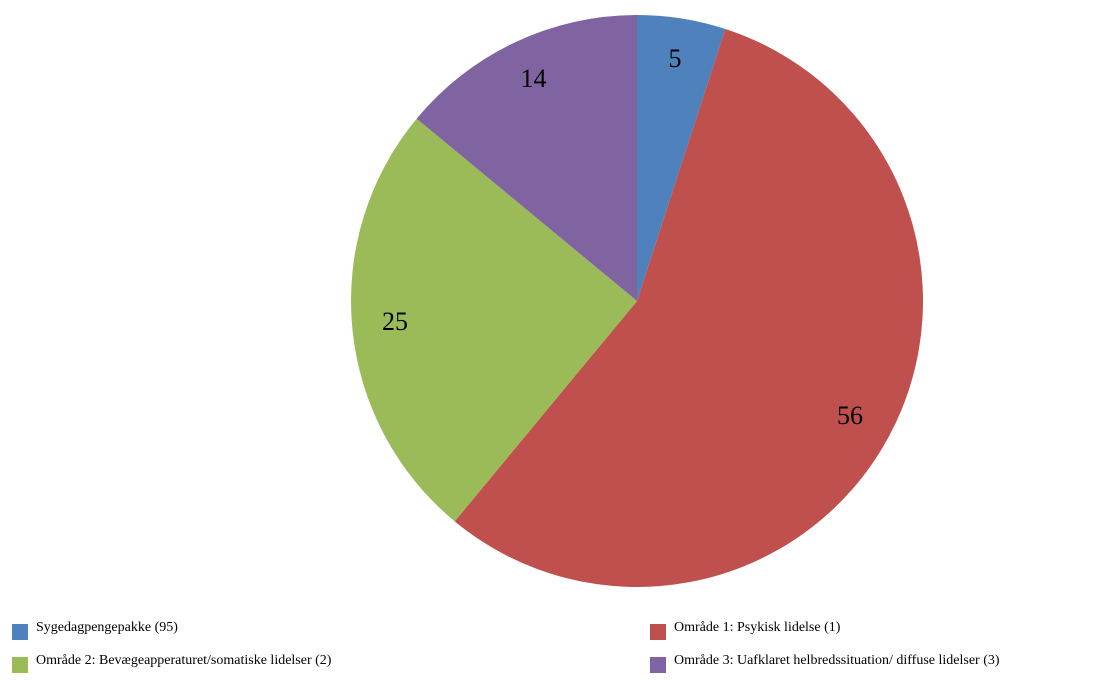 The width and height of the screenshot is (1108, 680). I want to click on legend-label: Sygedagpengepakke (95), so click(107, 627).